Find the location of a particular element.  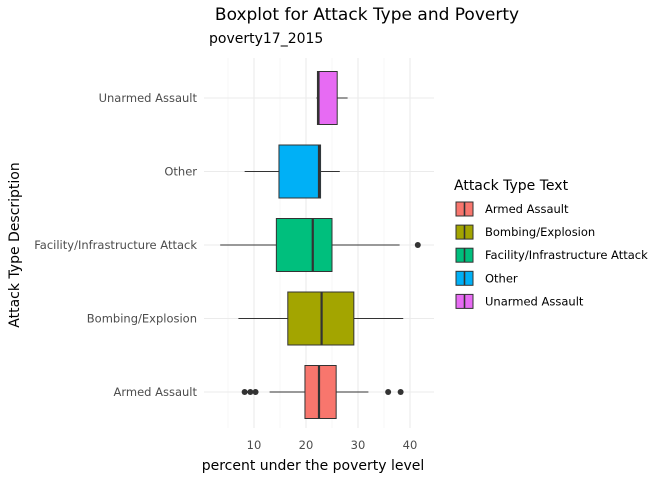

x-tick-label: 30 is located at coordinates (358, 445).